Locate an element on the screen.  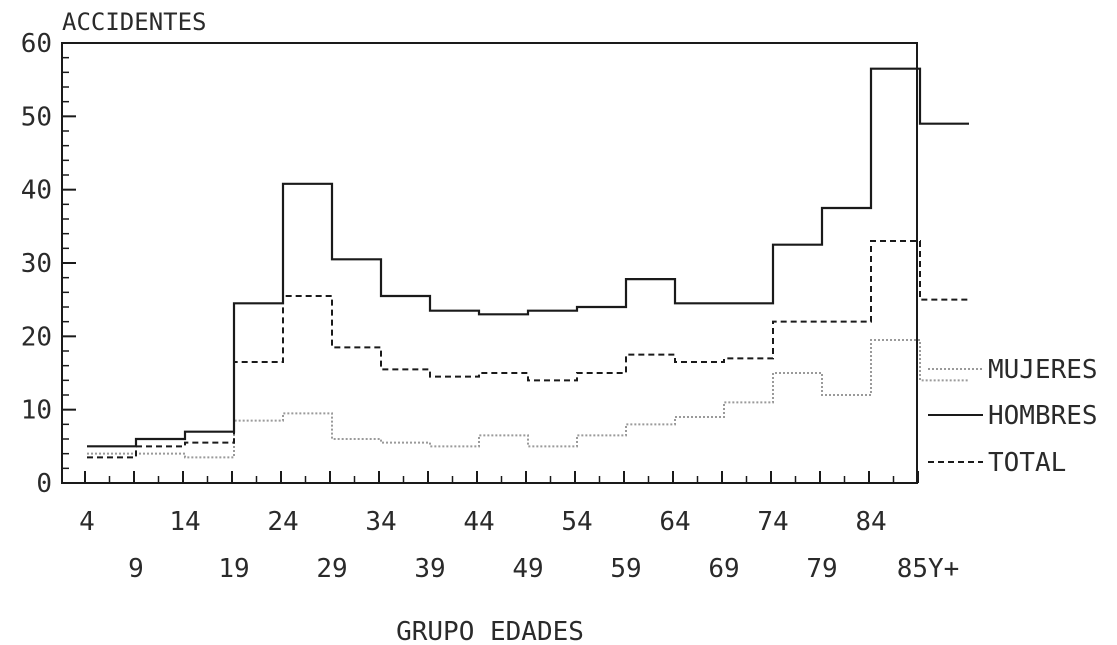
x-tick-label: 64 is located at coordinates (674, 522).